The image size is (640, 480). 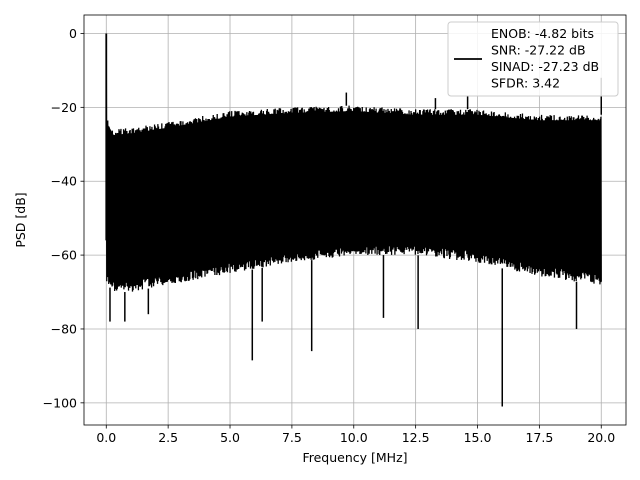 What do you see at coordinates (538, 50) in the screenshot?
I see `legend-line-snr: SNR: -27.22 dB` at bounding box center [538, 50].